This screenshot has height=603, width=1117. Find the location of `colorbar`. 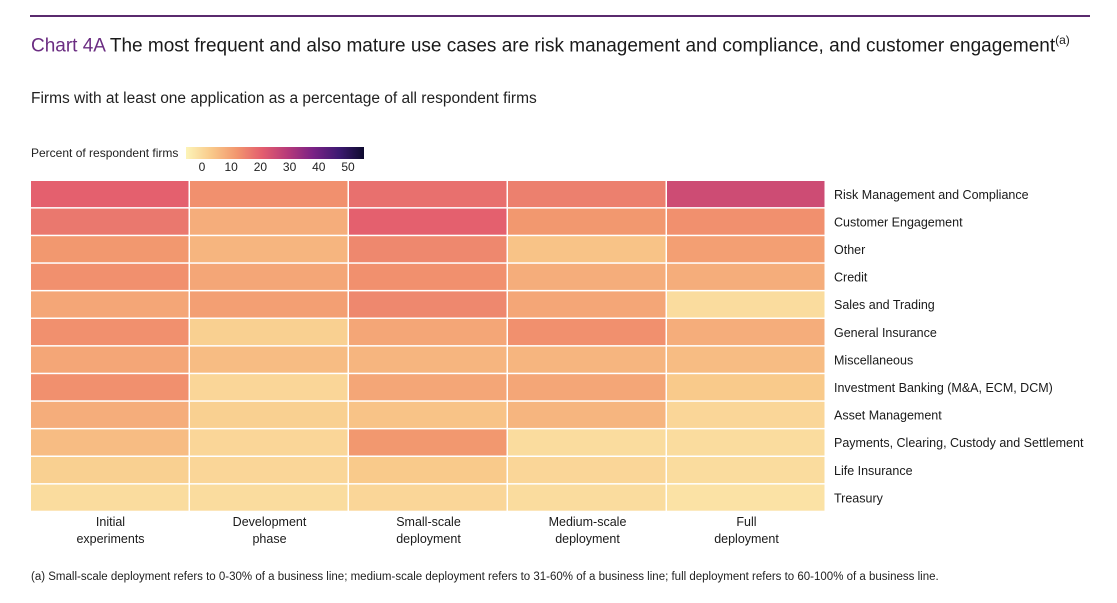

colorbar is located at coordinates (275, 153).